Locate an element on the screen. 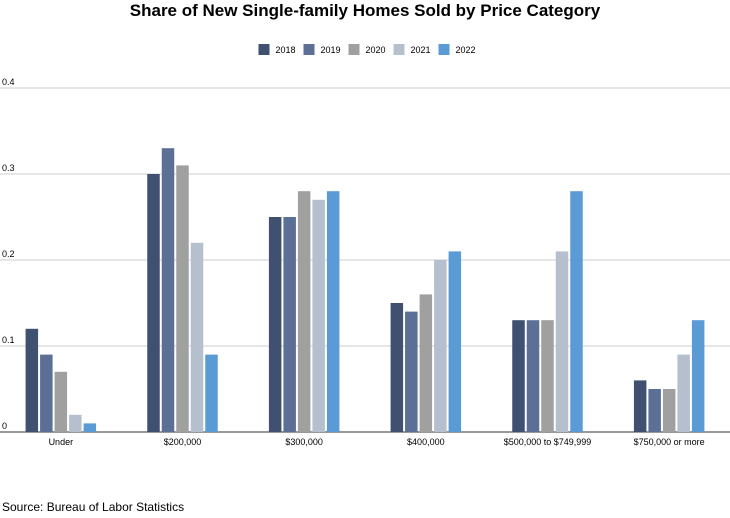 Image resolution: width=730 pixels, height=518 pixels. y-tick-label: 0.1 is located at coordinates (8, 340).